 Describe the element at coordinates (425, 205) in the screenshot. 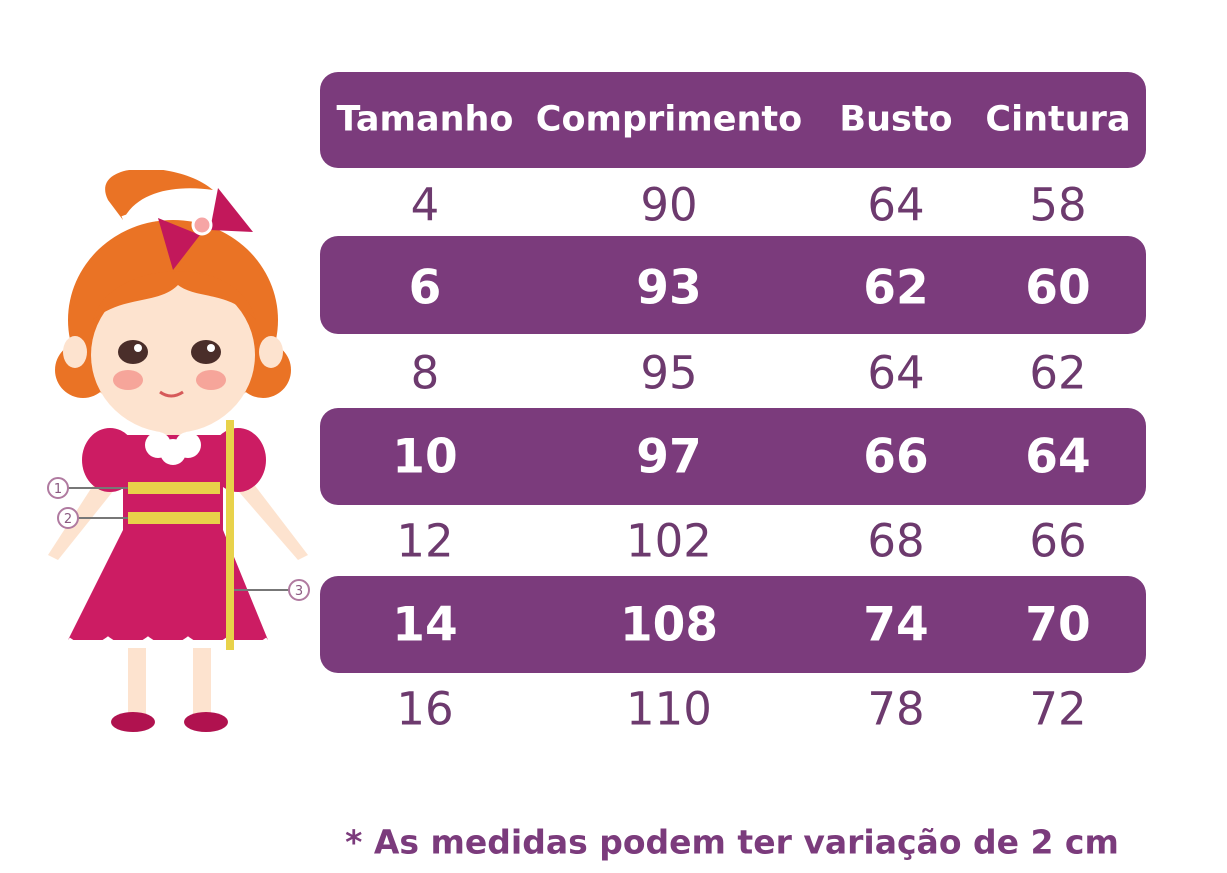

I see `table-cell: 4` at that location.